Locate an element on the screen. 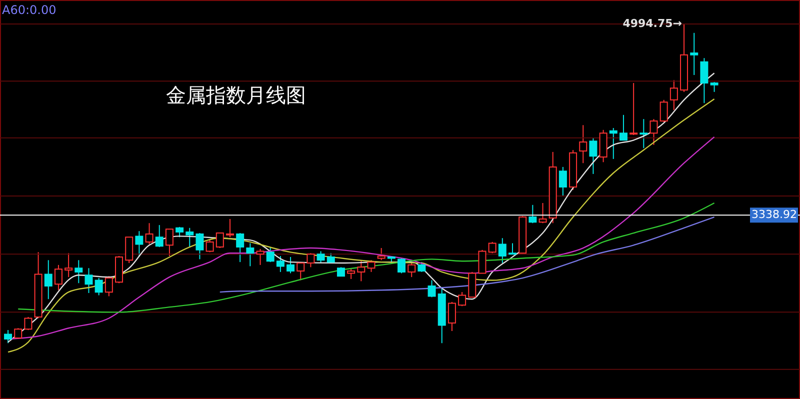  annotation: 4994.75→ is located at coordinates (652, 23).